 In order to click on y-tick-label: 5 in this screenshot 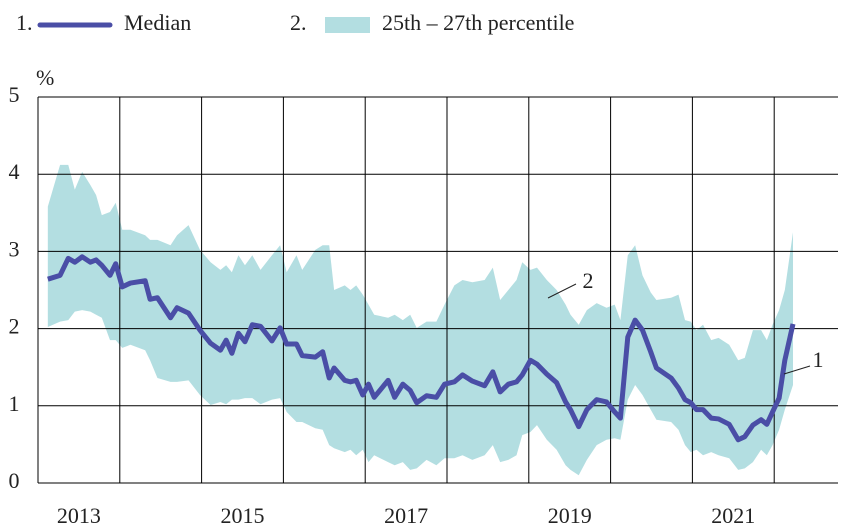, I will do `click(14, 94)`.